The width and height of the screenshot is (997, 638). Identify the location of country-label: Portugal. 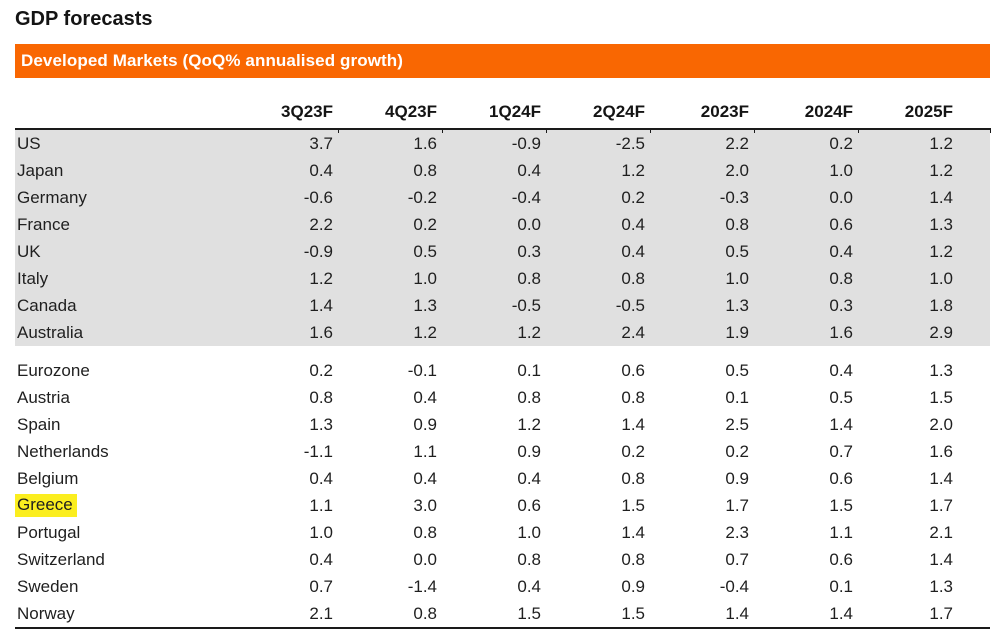
(49, 532).